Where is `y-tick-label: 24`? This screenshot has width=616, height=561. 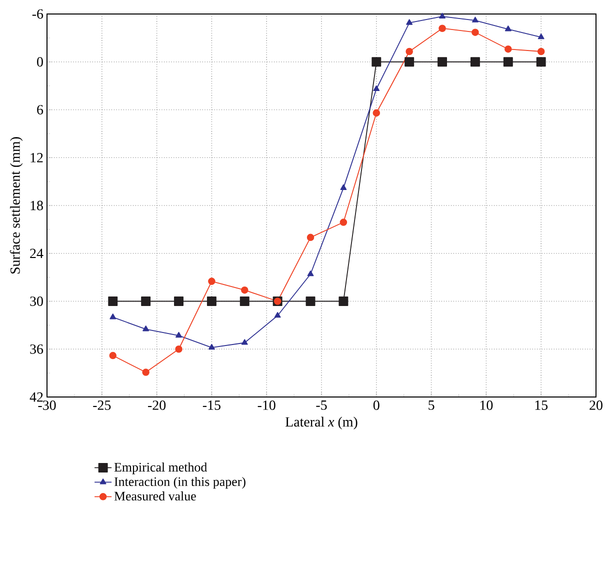 y-tick-label: 24 is located at coordinates (37, 253).